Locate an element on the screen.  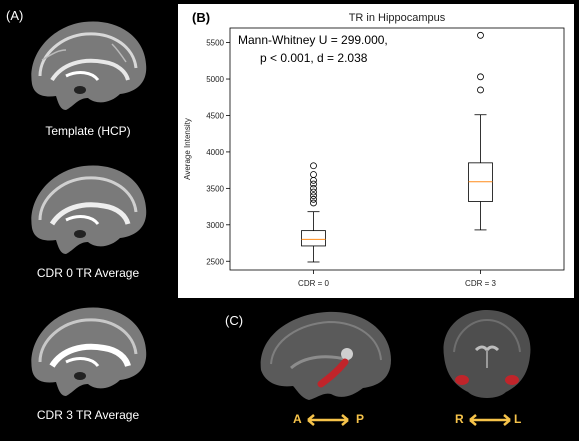
cdr3-brain-image is located at coordinates (89, 351).